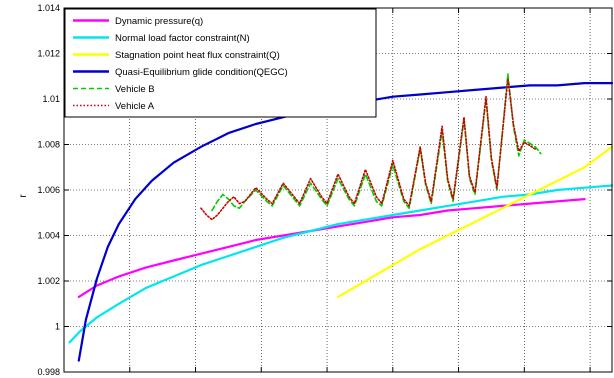  Describe the element at coordinates (48, 190) in the screenshot. I see `y-tick-label: 1.006` at that location.